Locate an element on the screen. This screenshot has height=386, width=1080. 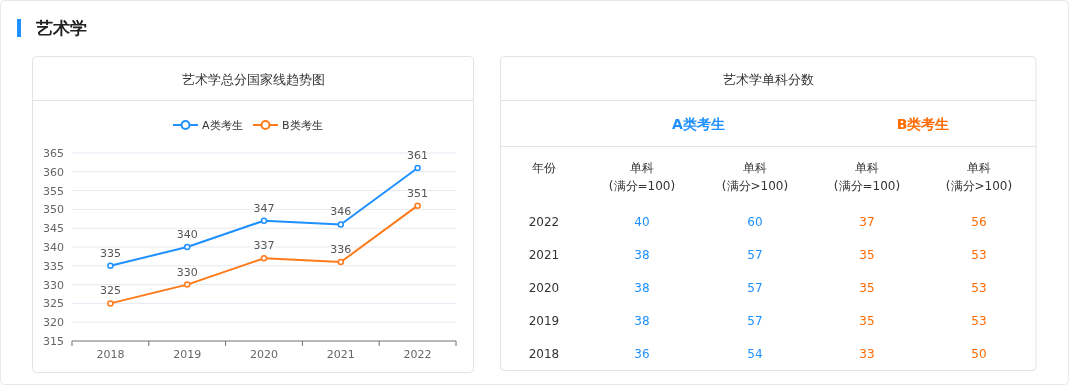
data-label: 346 is located at coordinates (341, 212).